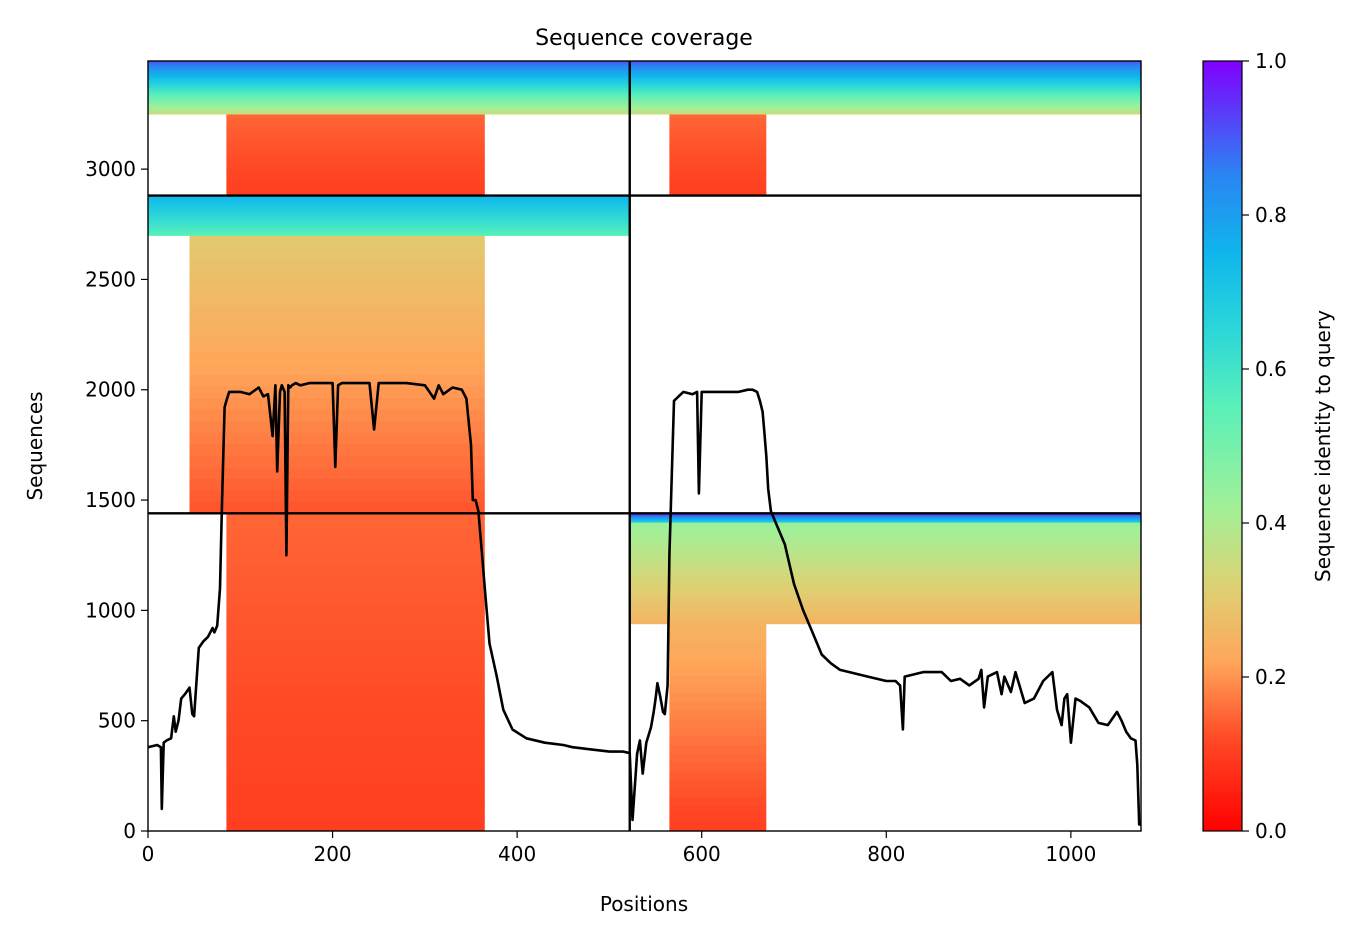  I want to click on colorbar-tick-label: 0.4, so click(1271, 523).